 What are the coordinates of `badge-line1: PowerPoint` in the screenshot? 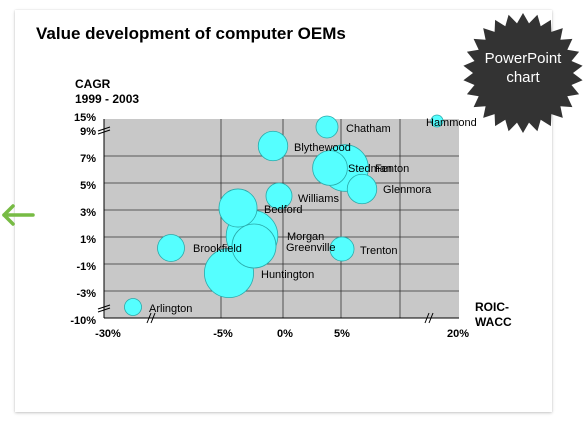 It's located at (523, 58).